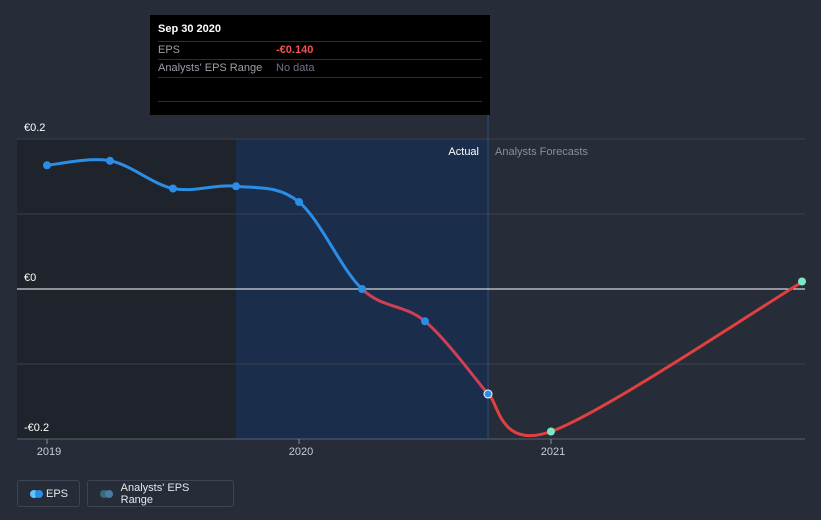 This screenshot has height=520, width=821. What do you see at coordinates (553, 452) in the screenshot?
I see `x-tick-label: 2021` at bounding box center [553, 452].